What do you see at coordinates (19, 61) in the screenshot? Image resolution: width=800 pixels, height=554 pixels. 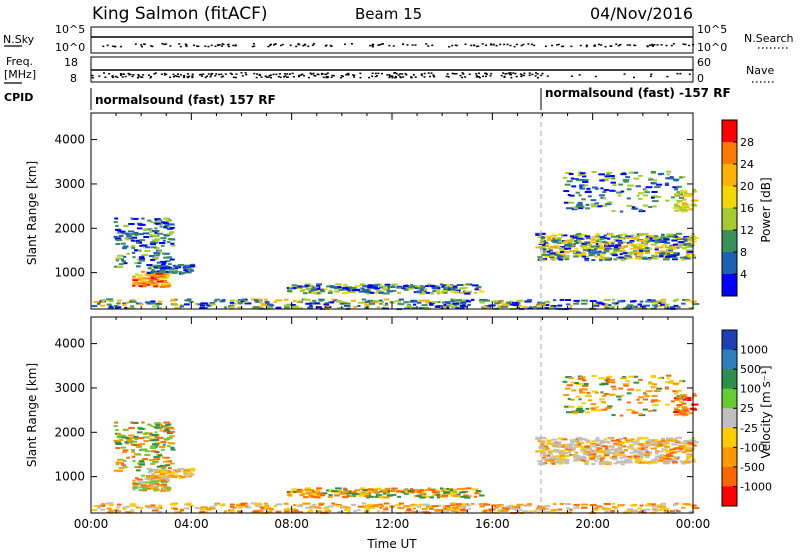 I see `freq-label: Freq.` at bounding box center [19, 61].